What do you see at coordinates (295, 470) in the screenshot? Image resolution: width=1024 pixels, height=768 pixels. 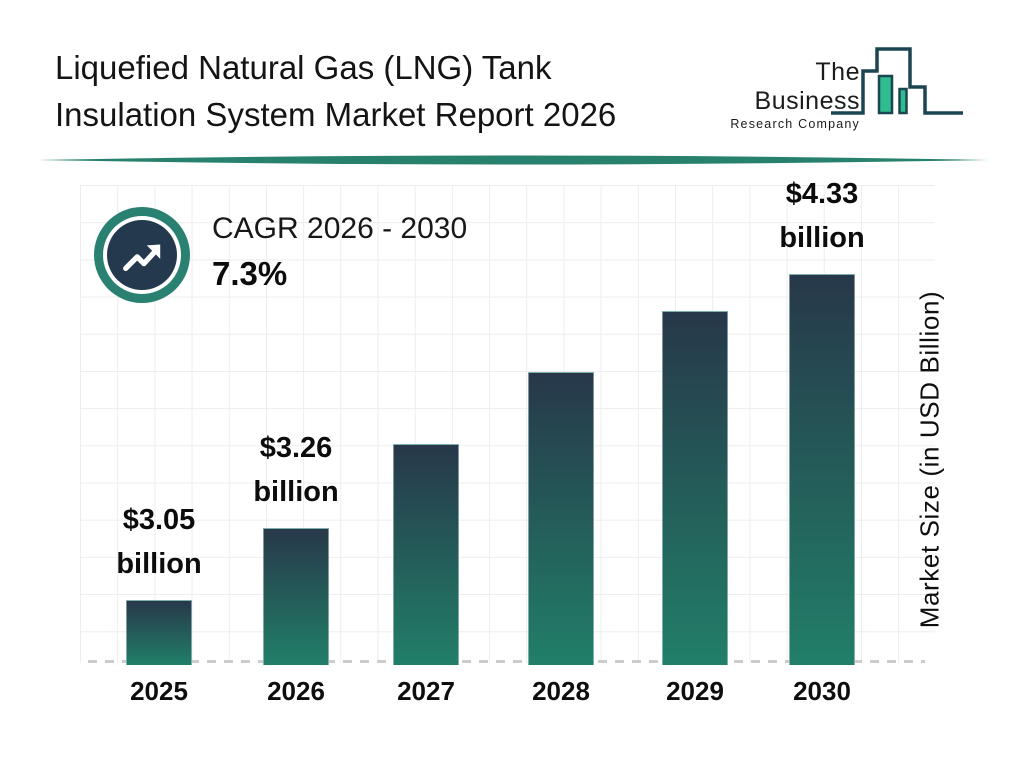 I see `bar-value-label-2026: $3.26 billion` at bounding box center [295, 470].